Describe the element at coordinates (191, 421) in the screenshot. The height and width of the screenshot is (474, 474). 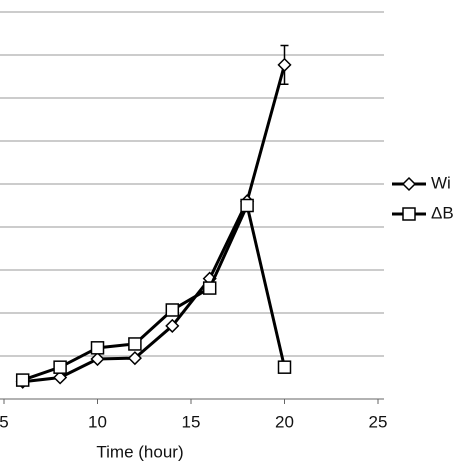
I see `x-tick-label: 15` at that location.